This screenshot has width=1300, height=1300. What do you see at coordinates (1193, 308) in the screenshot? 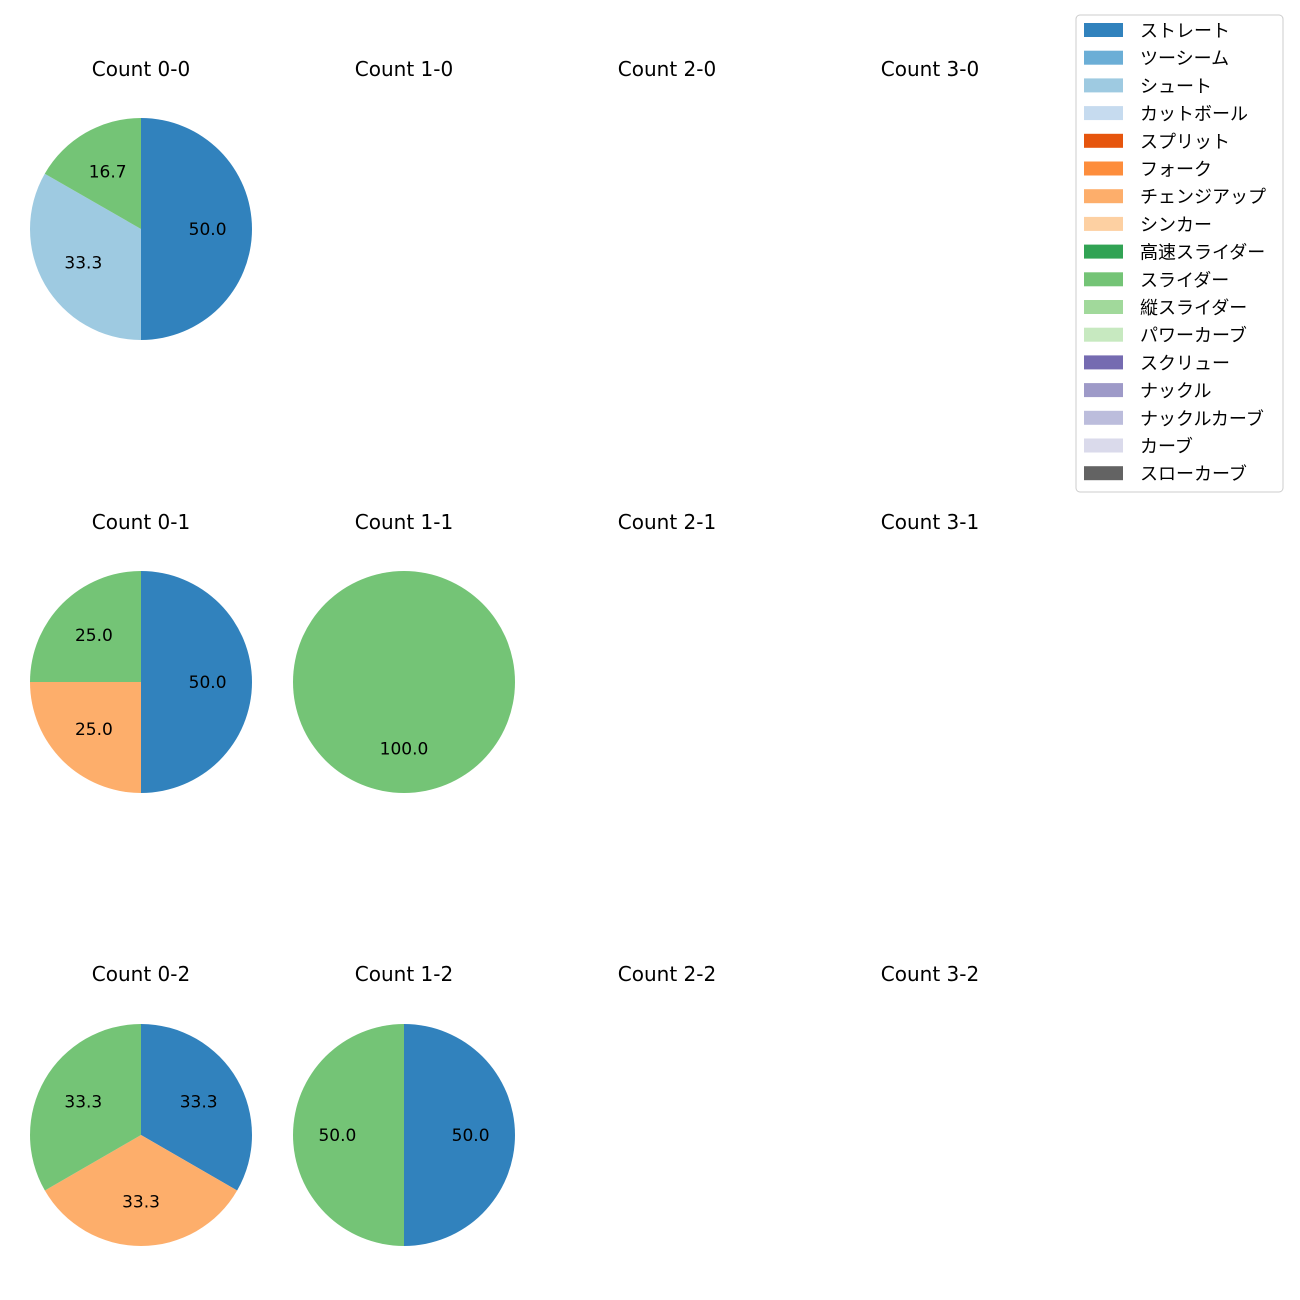
I see `legend-label: 縦スライダー` at bounding box center [1193, 308].